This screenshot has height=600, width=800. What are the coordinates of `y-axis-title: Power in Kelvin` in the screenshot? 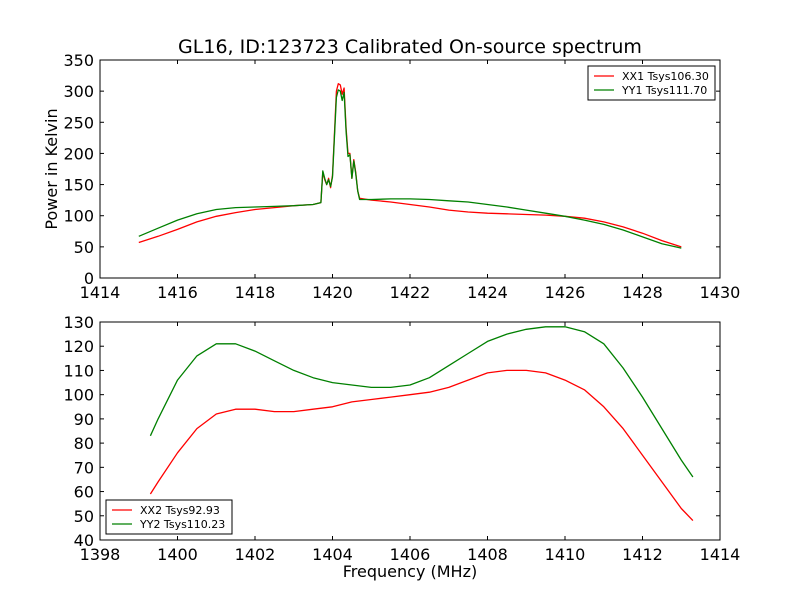 It's located at (51, 168).